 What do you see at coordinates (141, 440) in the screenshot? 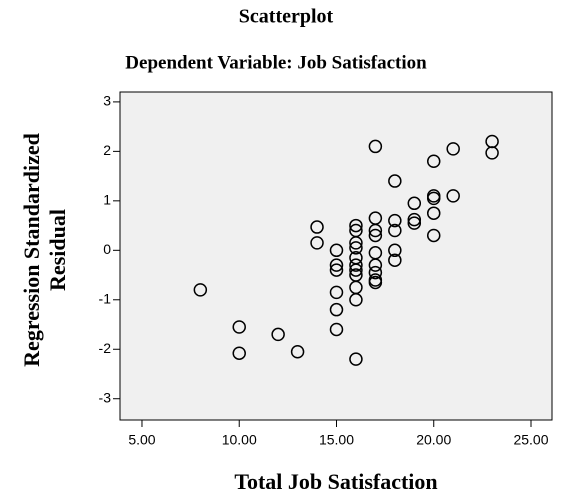
I see `x-tick-label: 5.00` at bounding box center [141, 440].